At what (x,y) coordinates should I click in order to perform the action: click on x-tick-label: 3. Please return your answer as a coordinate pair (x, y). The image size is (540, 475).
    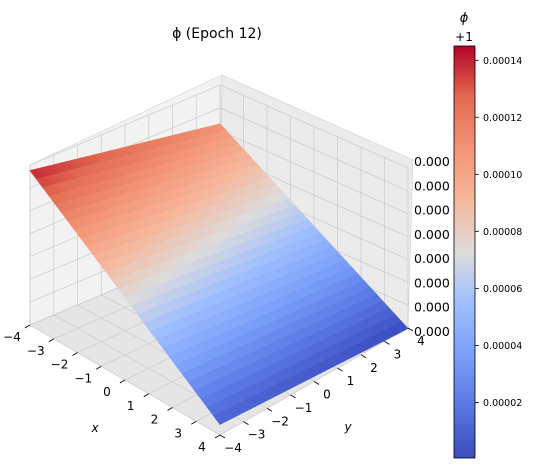
    Looking at the image, I should click on (178, 433).